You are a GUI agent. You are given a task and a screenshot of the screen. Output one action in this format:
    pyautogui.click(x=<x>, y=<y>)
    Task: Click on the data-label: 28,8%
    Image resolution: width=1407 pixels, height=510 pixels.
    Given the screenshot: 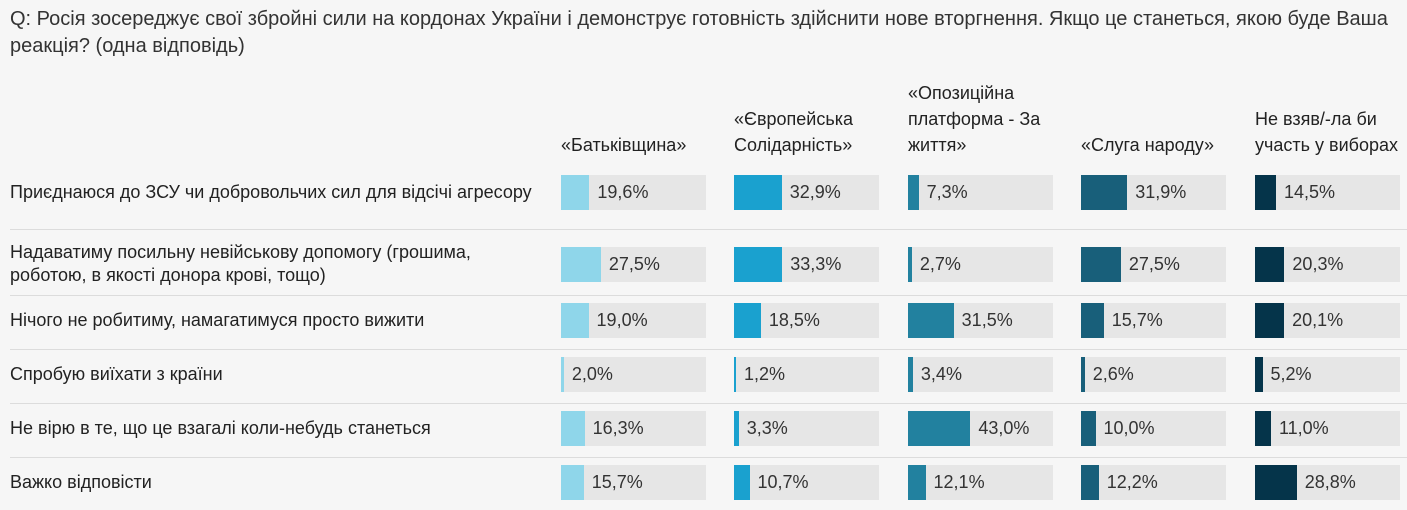 What is the action you would take?
    pyautogui.click(x=1330, y=482)
    